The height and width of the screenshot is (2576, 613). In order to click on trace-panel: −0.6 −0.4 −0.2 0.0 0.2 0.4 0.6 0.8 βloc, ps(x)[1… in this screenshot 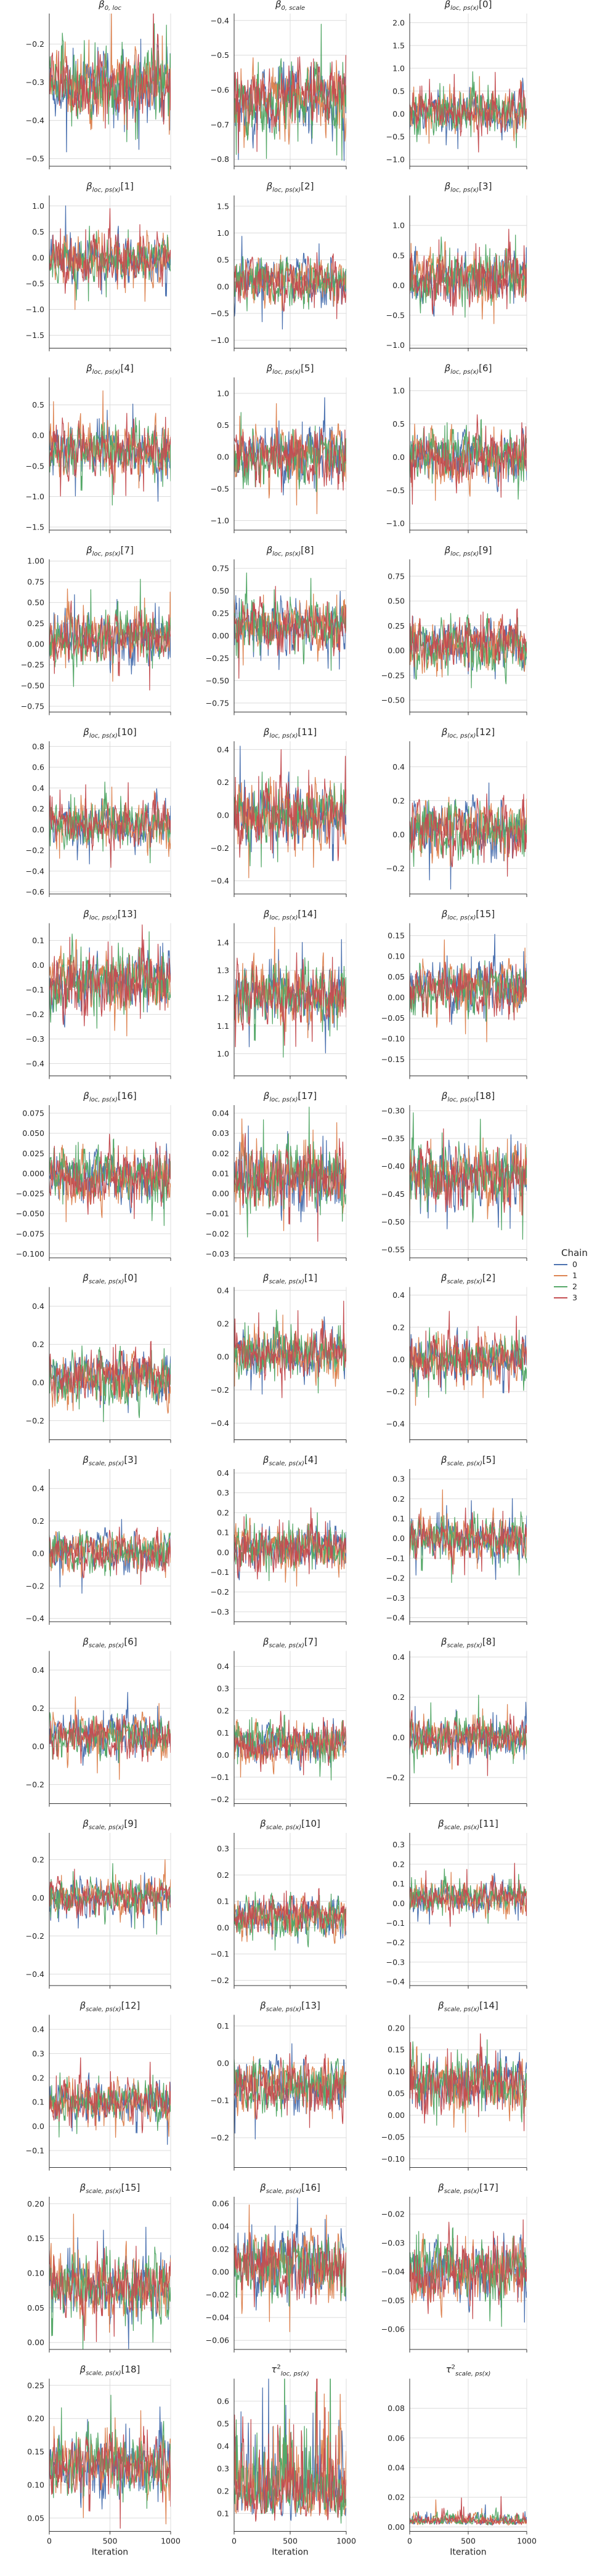, I will do `click(98, 812)`.